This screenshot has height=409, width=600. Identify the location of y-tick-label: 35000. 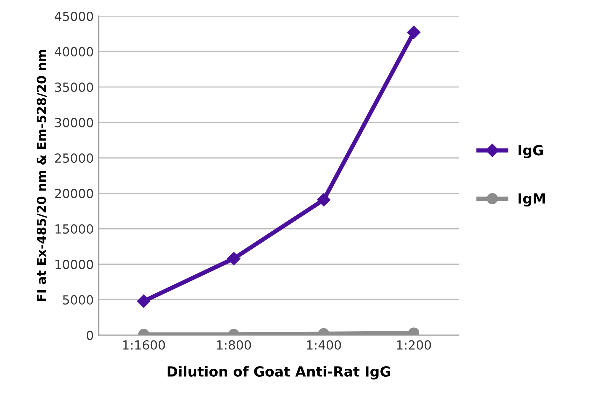
(74, 87).